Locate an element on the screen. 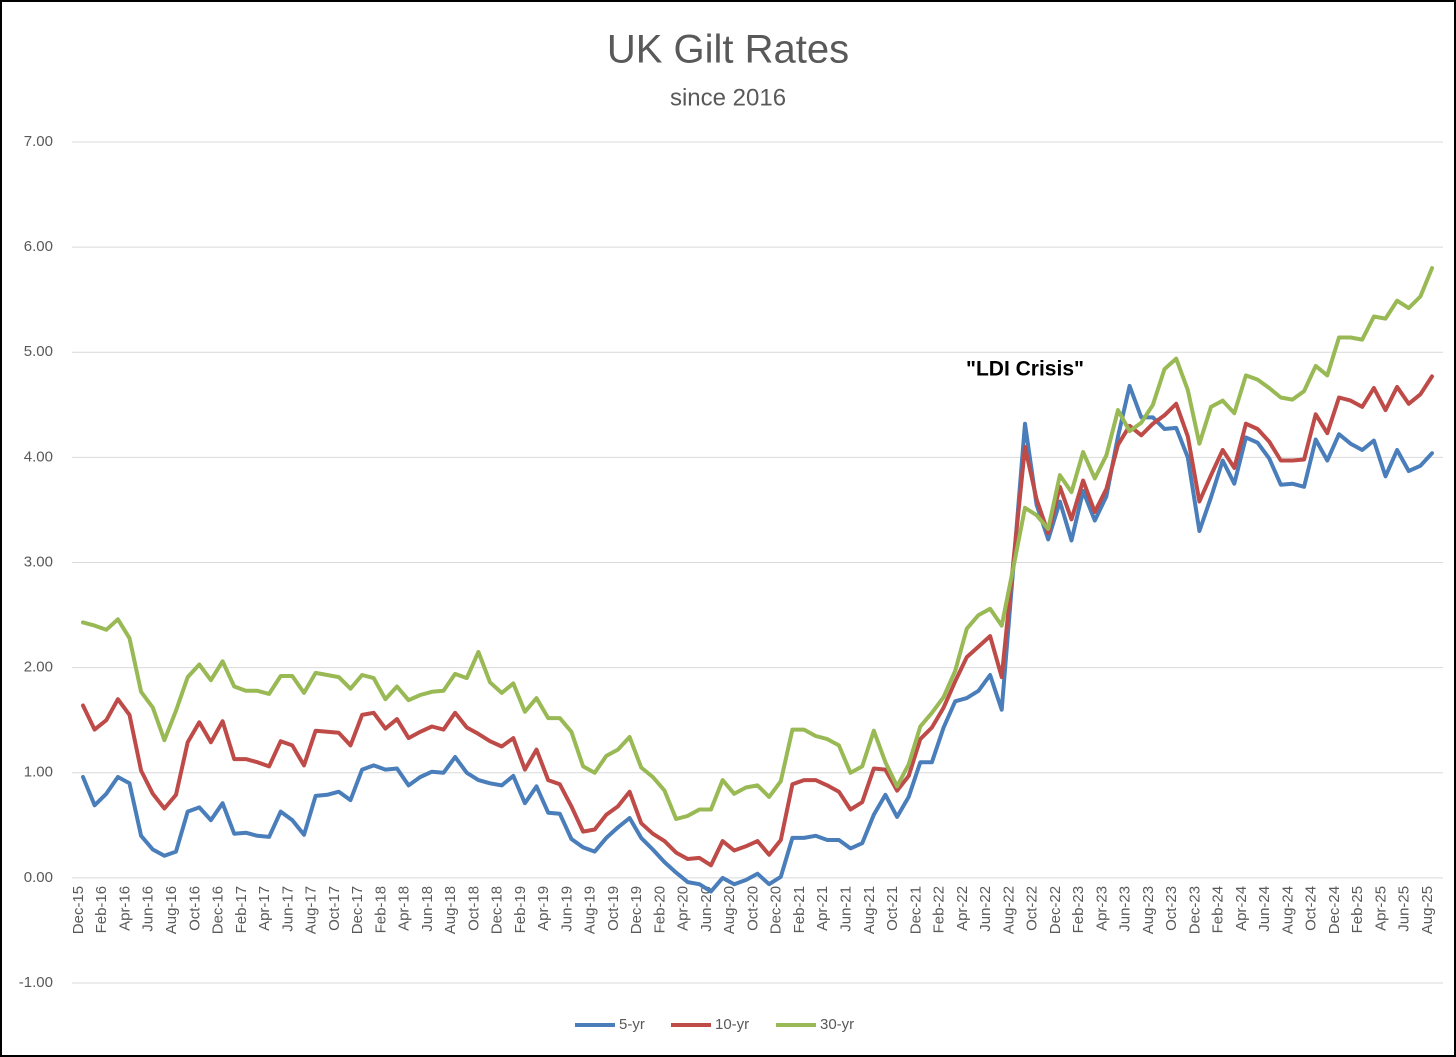 The width and height of the screenshot is (1456, 1057). x-tick-label: Aug-21 is located at coordinates (869, 910).